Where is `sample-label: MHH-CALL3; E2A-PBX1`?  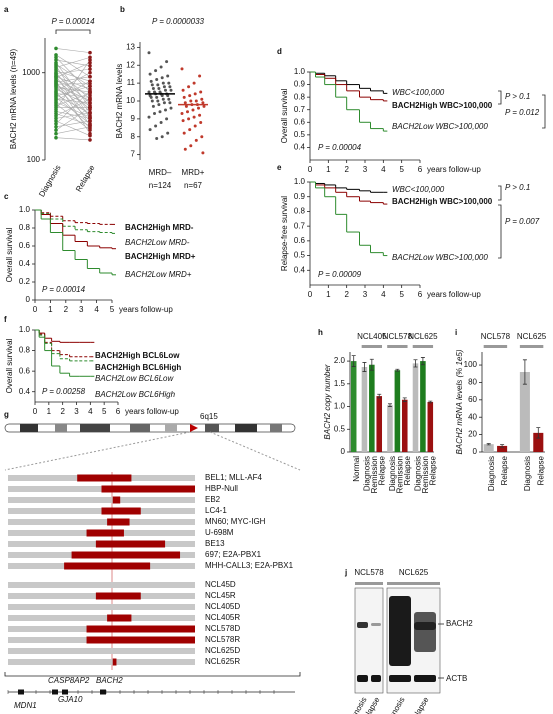
sample-label: MHH-CALL3; E2A-PBX1 is located at coordinates (249, 565).